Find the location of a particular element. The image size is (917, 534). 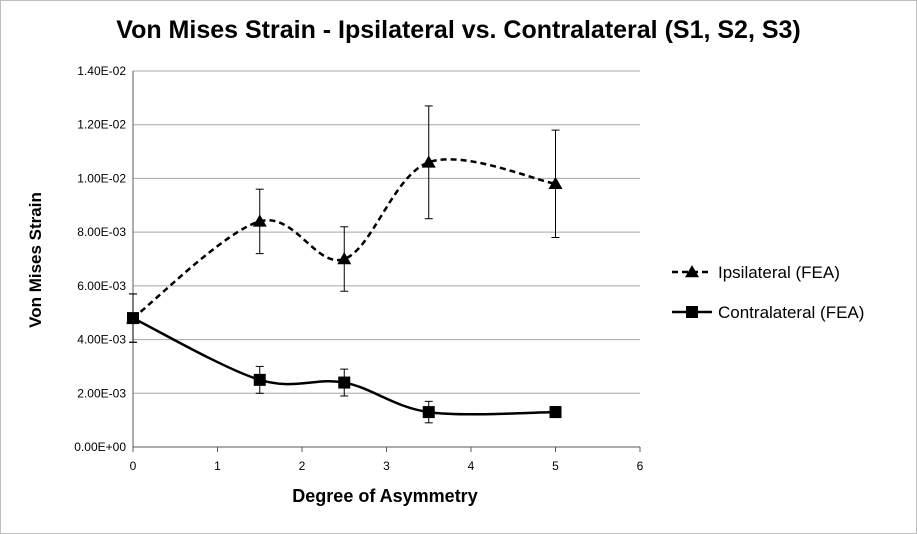

x-tick-label: 2 is located at coordinates (302, 466).